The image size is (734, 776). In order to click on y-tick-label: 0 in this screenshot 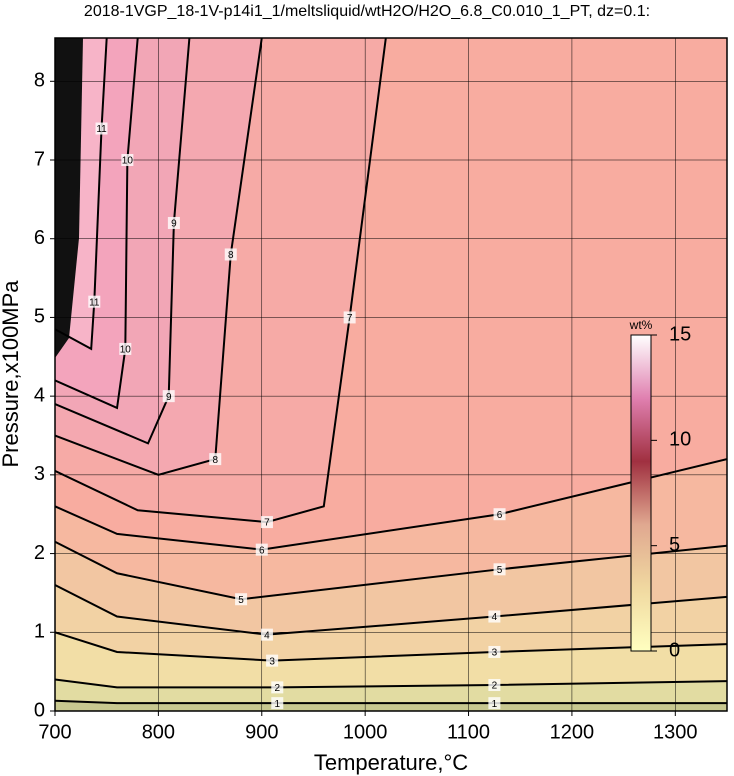, I will do `click(39, 710)`.